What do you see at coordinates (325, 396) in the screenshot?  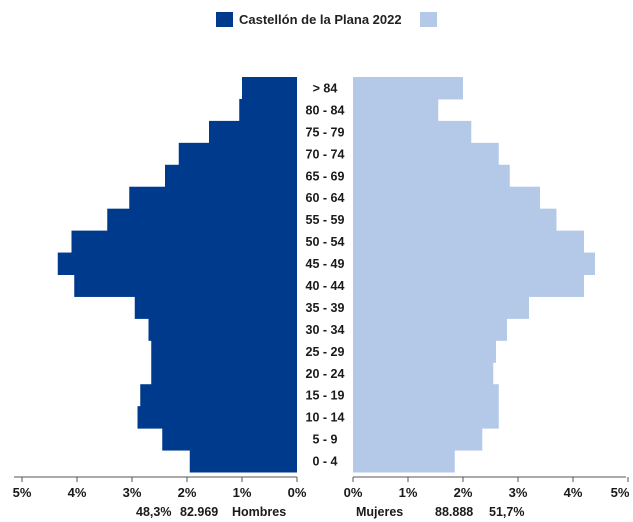 I see `age-group-label: 15 - 19` at bounding box center [325, 396].